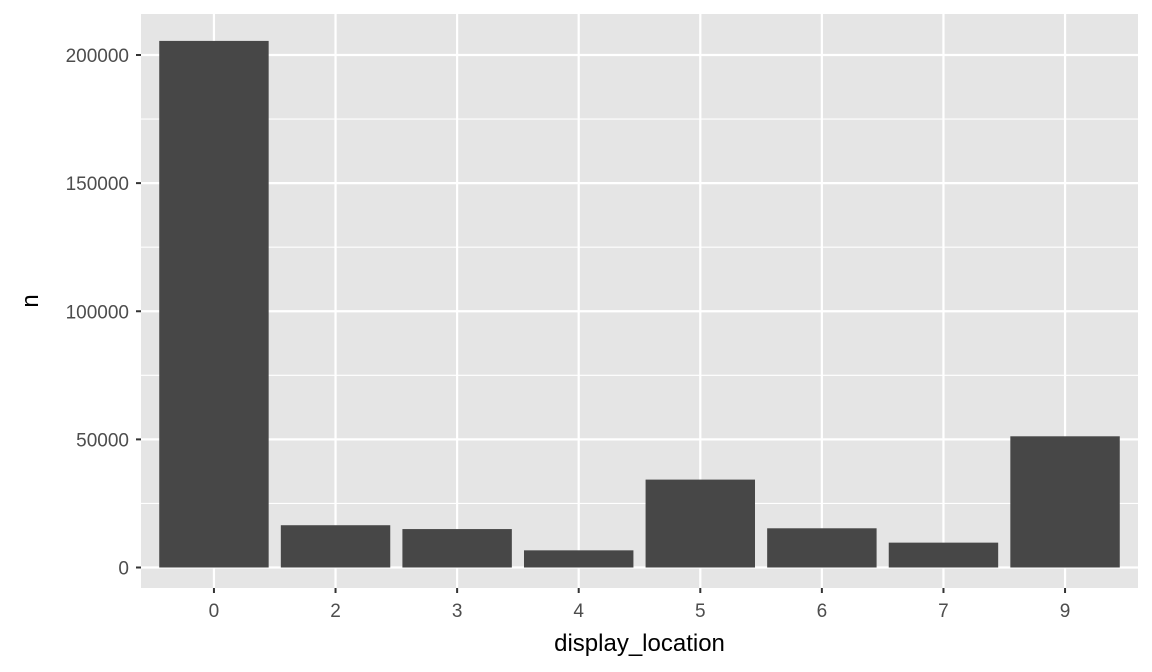 The height and width of the screenshot is (672, 1152). Describe the element at coordinates (640, 605) in the screenshot. I see `x-axis: 0 2 3 4 5 6 7 9` at that location.